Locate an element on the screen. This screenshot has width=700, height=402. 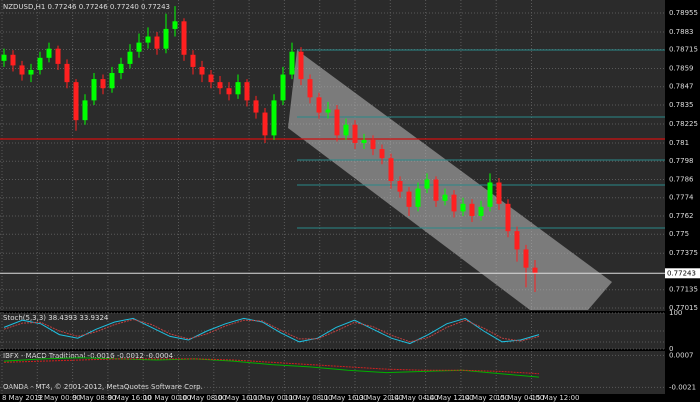
y-tick-label: 0.0007 is located at coordinates (681, 355).